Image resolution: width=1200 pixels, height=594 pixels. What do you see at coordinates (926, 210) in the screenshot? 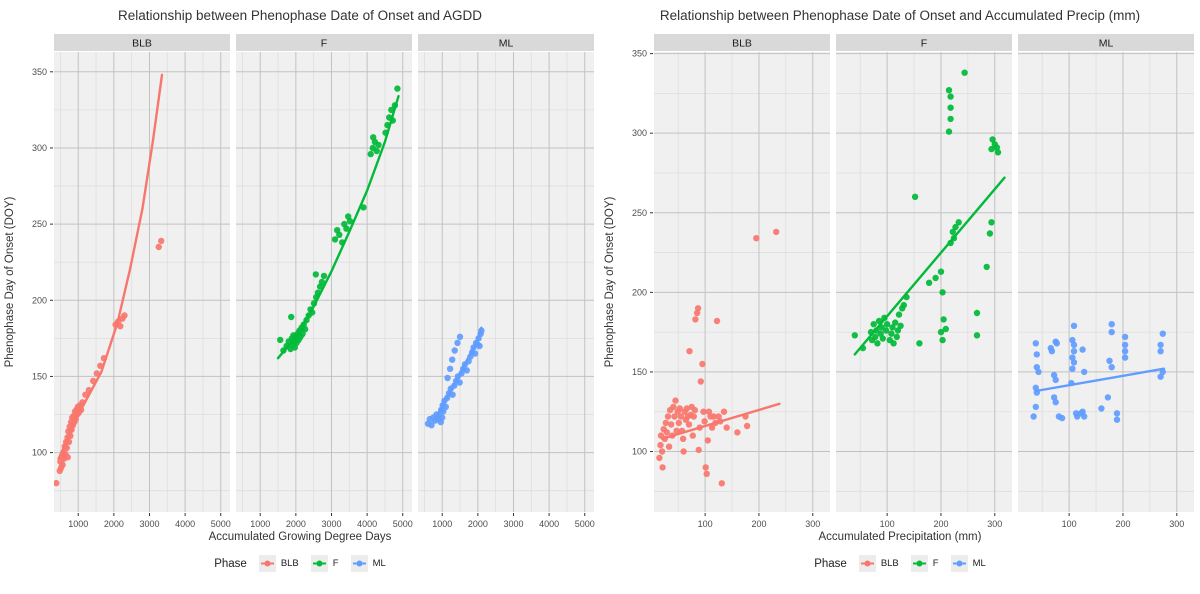
I see `scatter-points-f` at bounding box center [926, 210].